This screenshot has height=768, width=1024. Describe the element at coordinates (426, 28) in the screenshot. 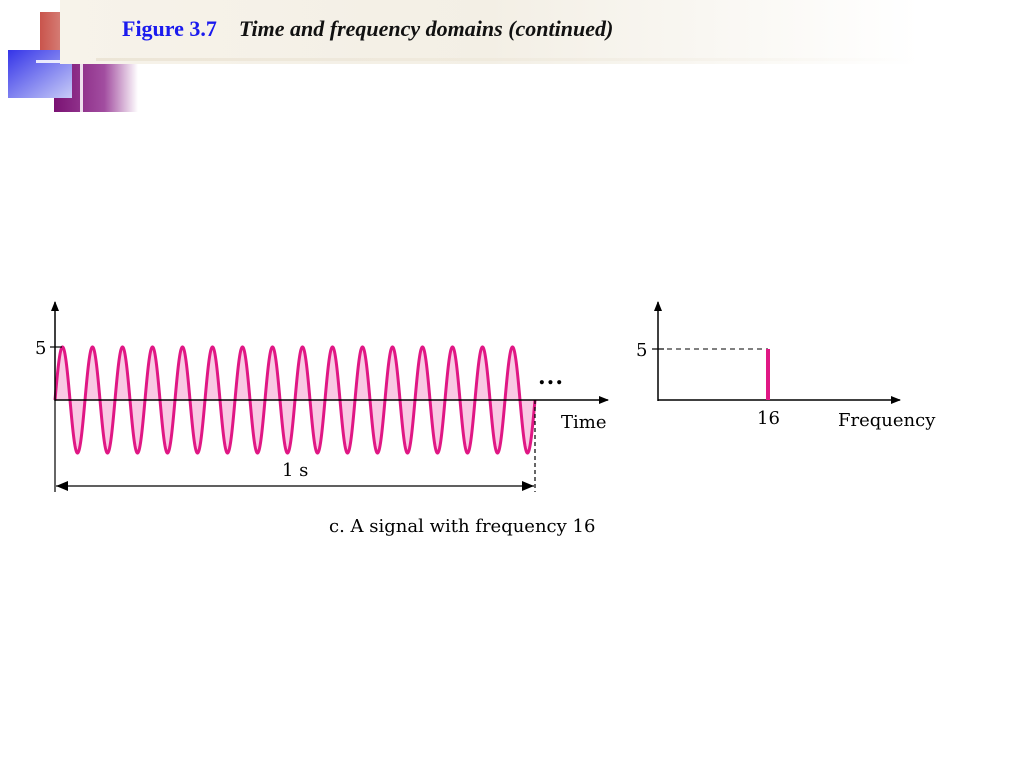

I see `figure-title: Time and frequency domains (continued)` at that location.